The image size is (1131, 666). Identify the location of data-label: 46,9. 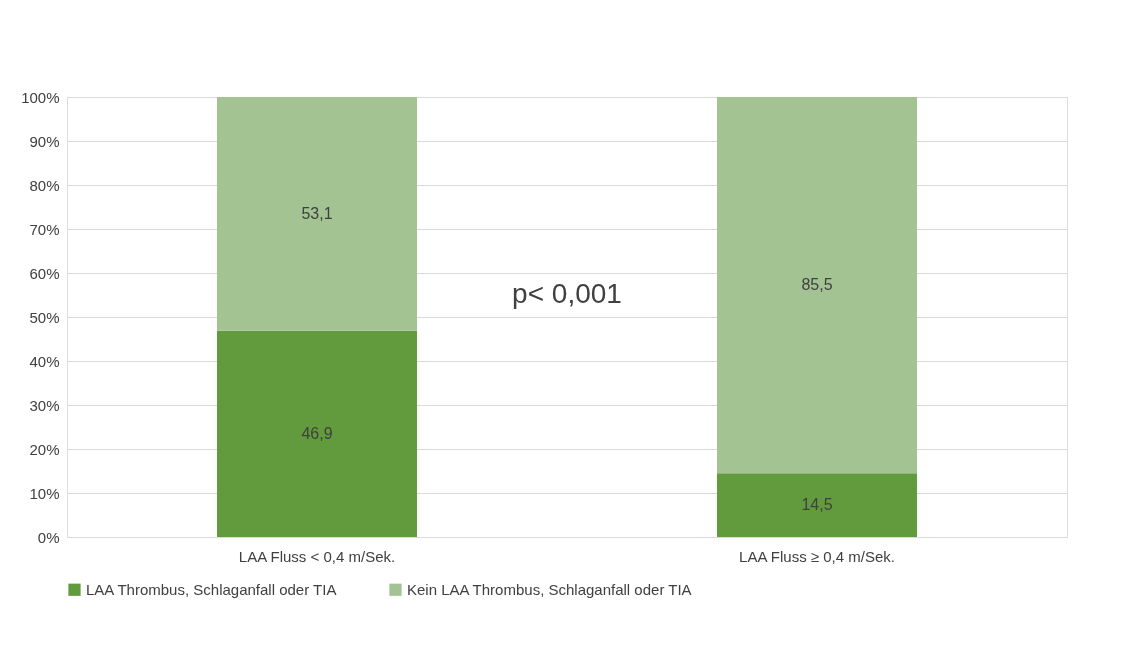
(317, 433).